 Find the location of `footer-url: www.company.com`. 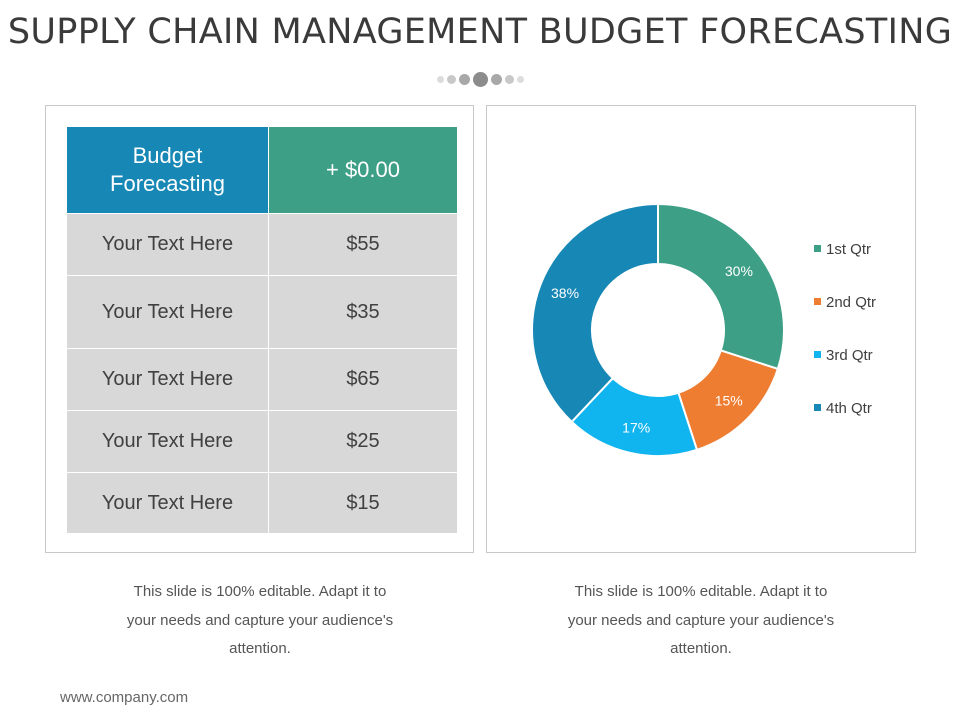

footer-url: www.company.com is located at coordinates (124, 697).